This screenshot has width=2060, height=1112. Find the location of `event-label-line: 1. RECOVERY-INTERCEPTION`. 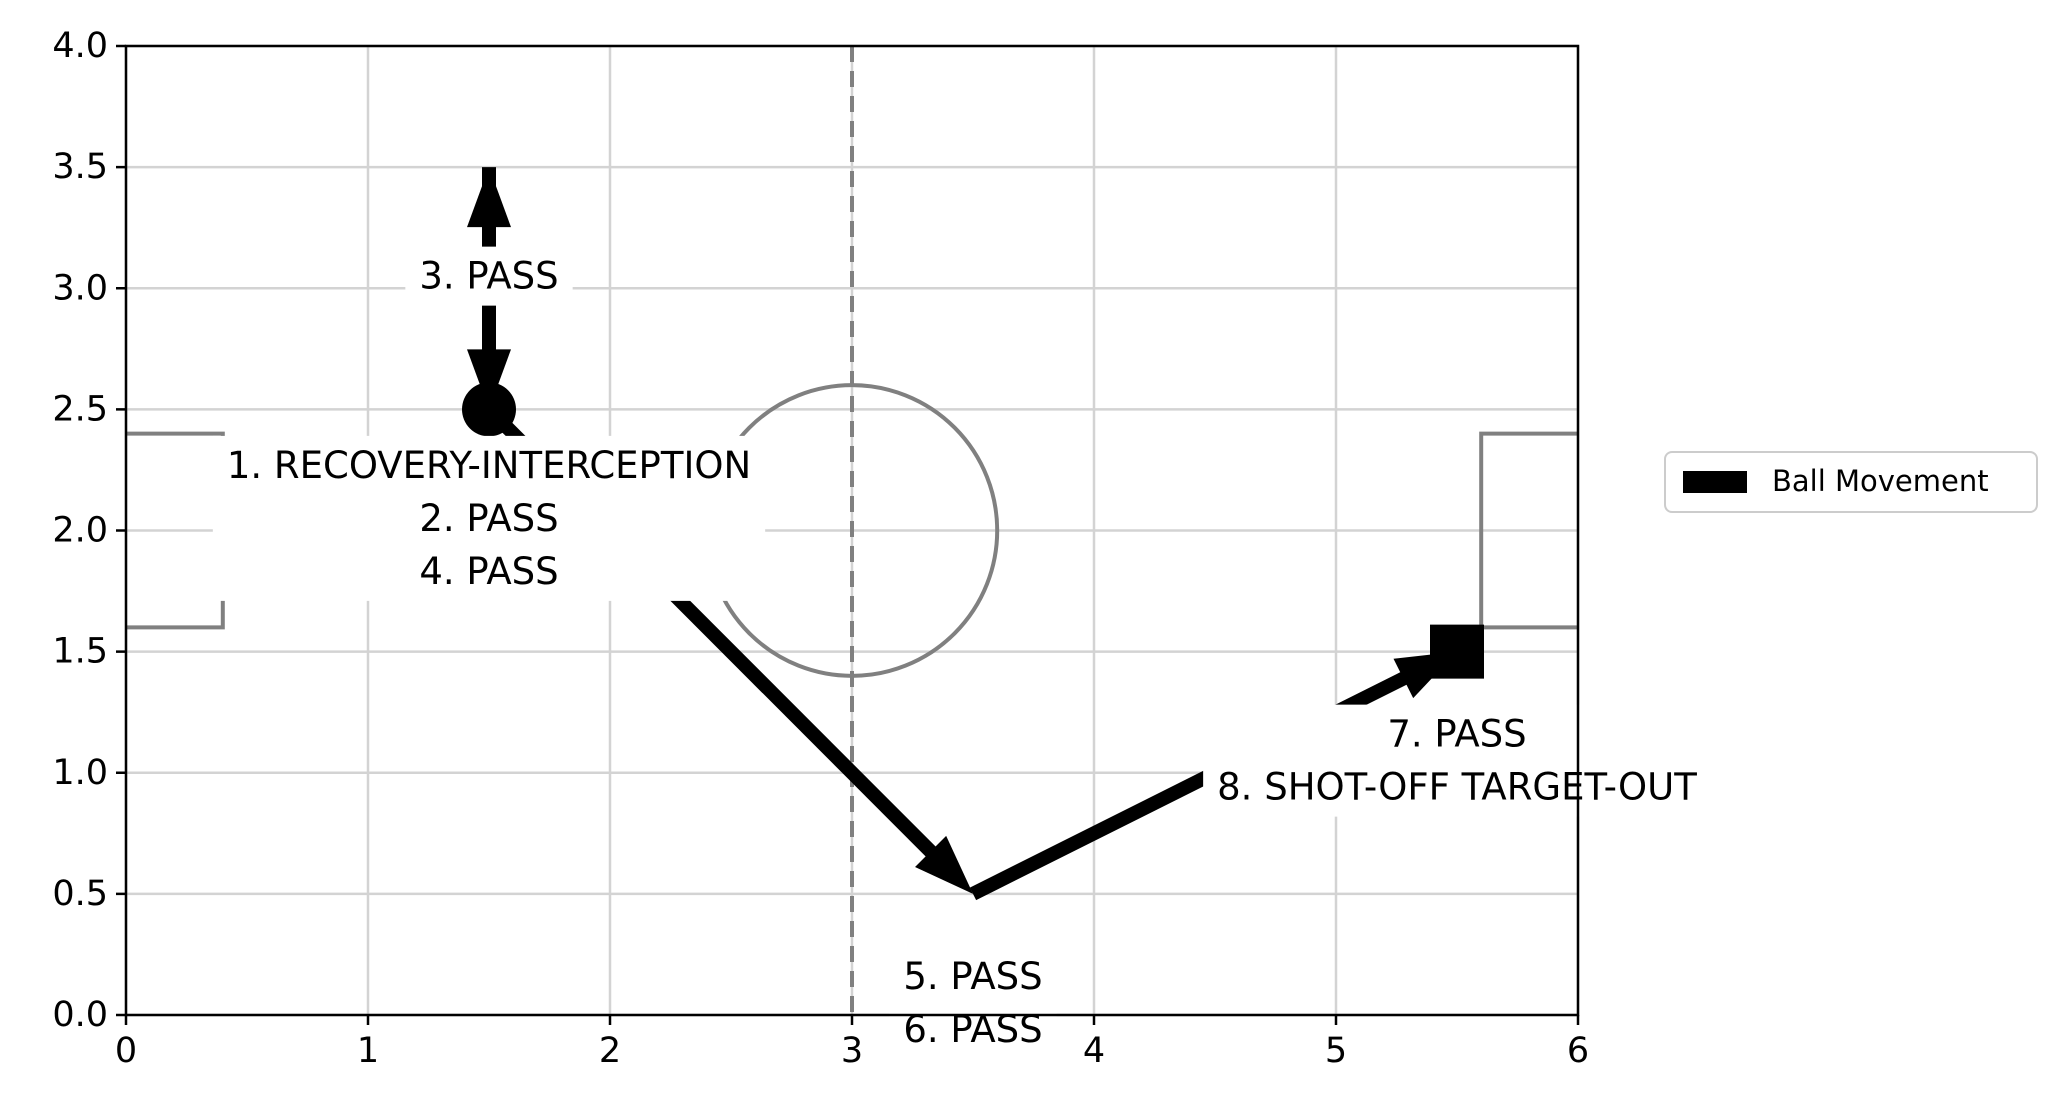

event-label-line: 1. RECOVERY-INTERCEPTION is located at coordinates (489, 465).